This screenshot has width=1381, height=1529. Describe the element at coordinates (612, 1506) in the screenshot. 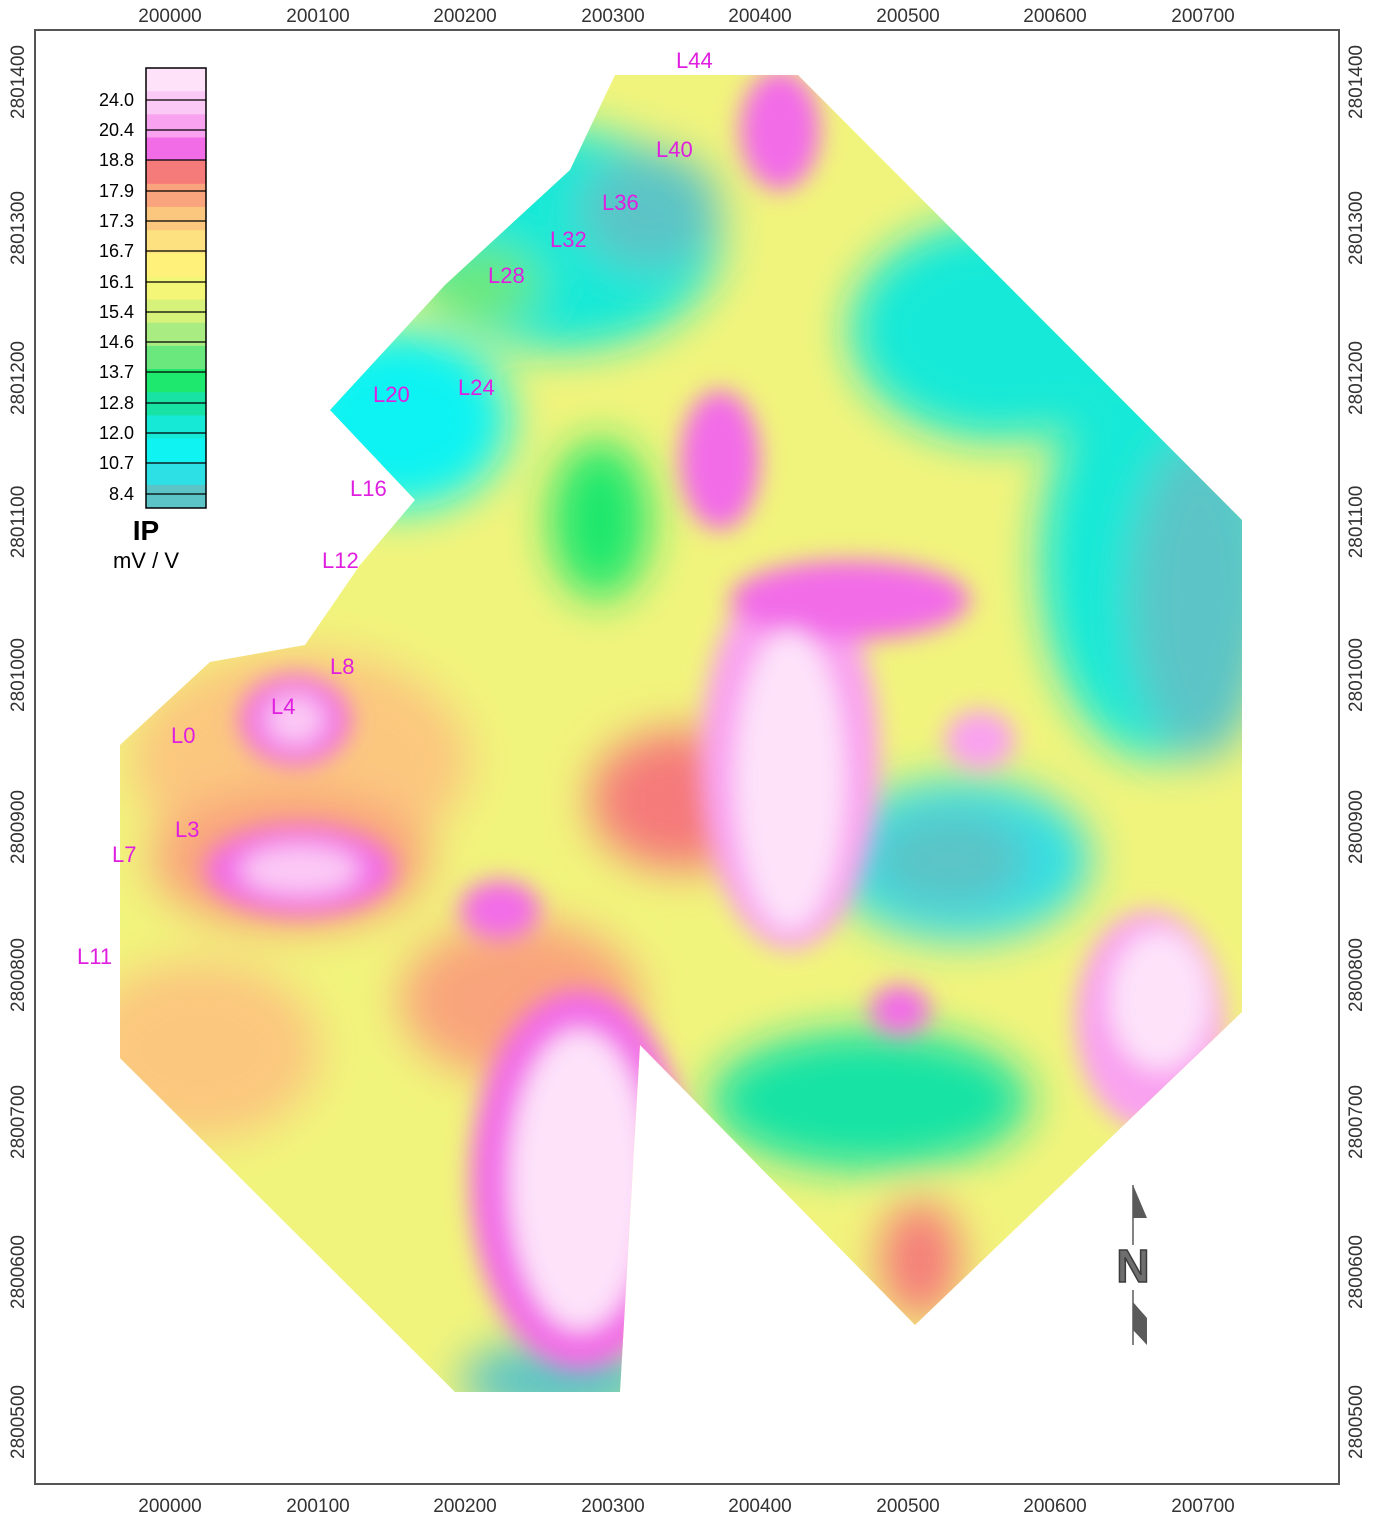

I see `x-tick-bottom: 200300` at that location.